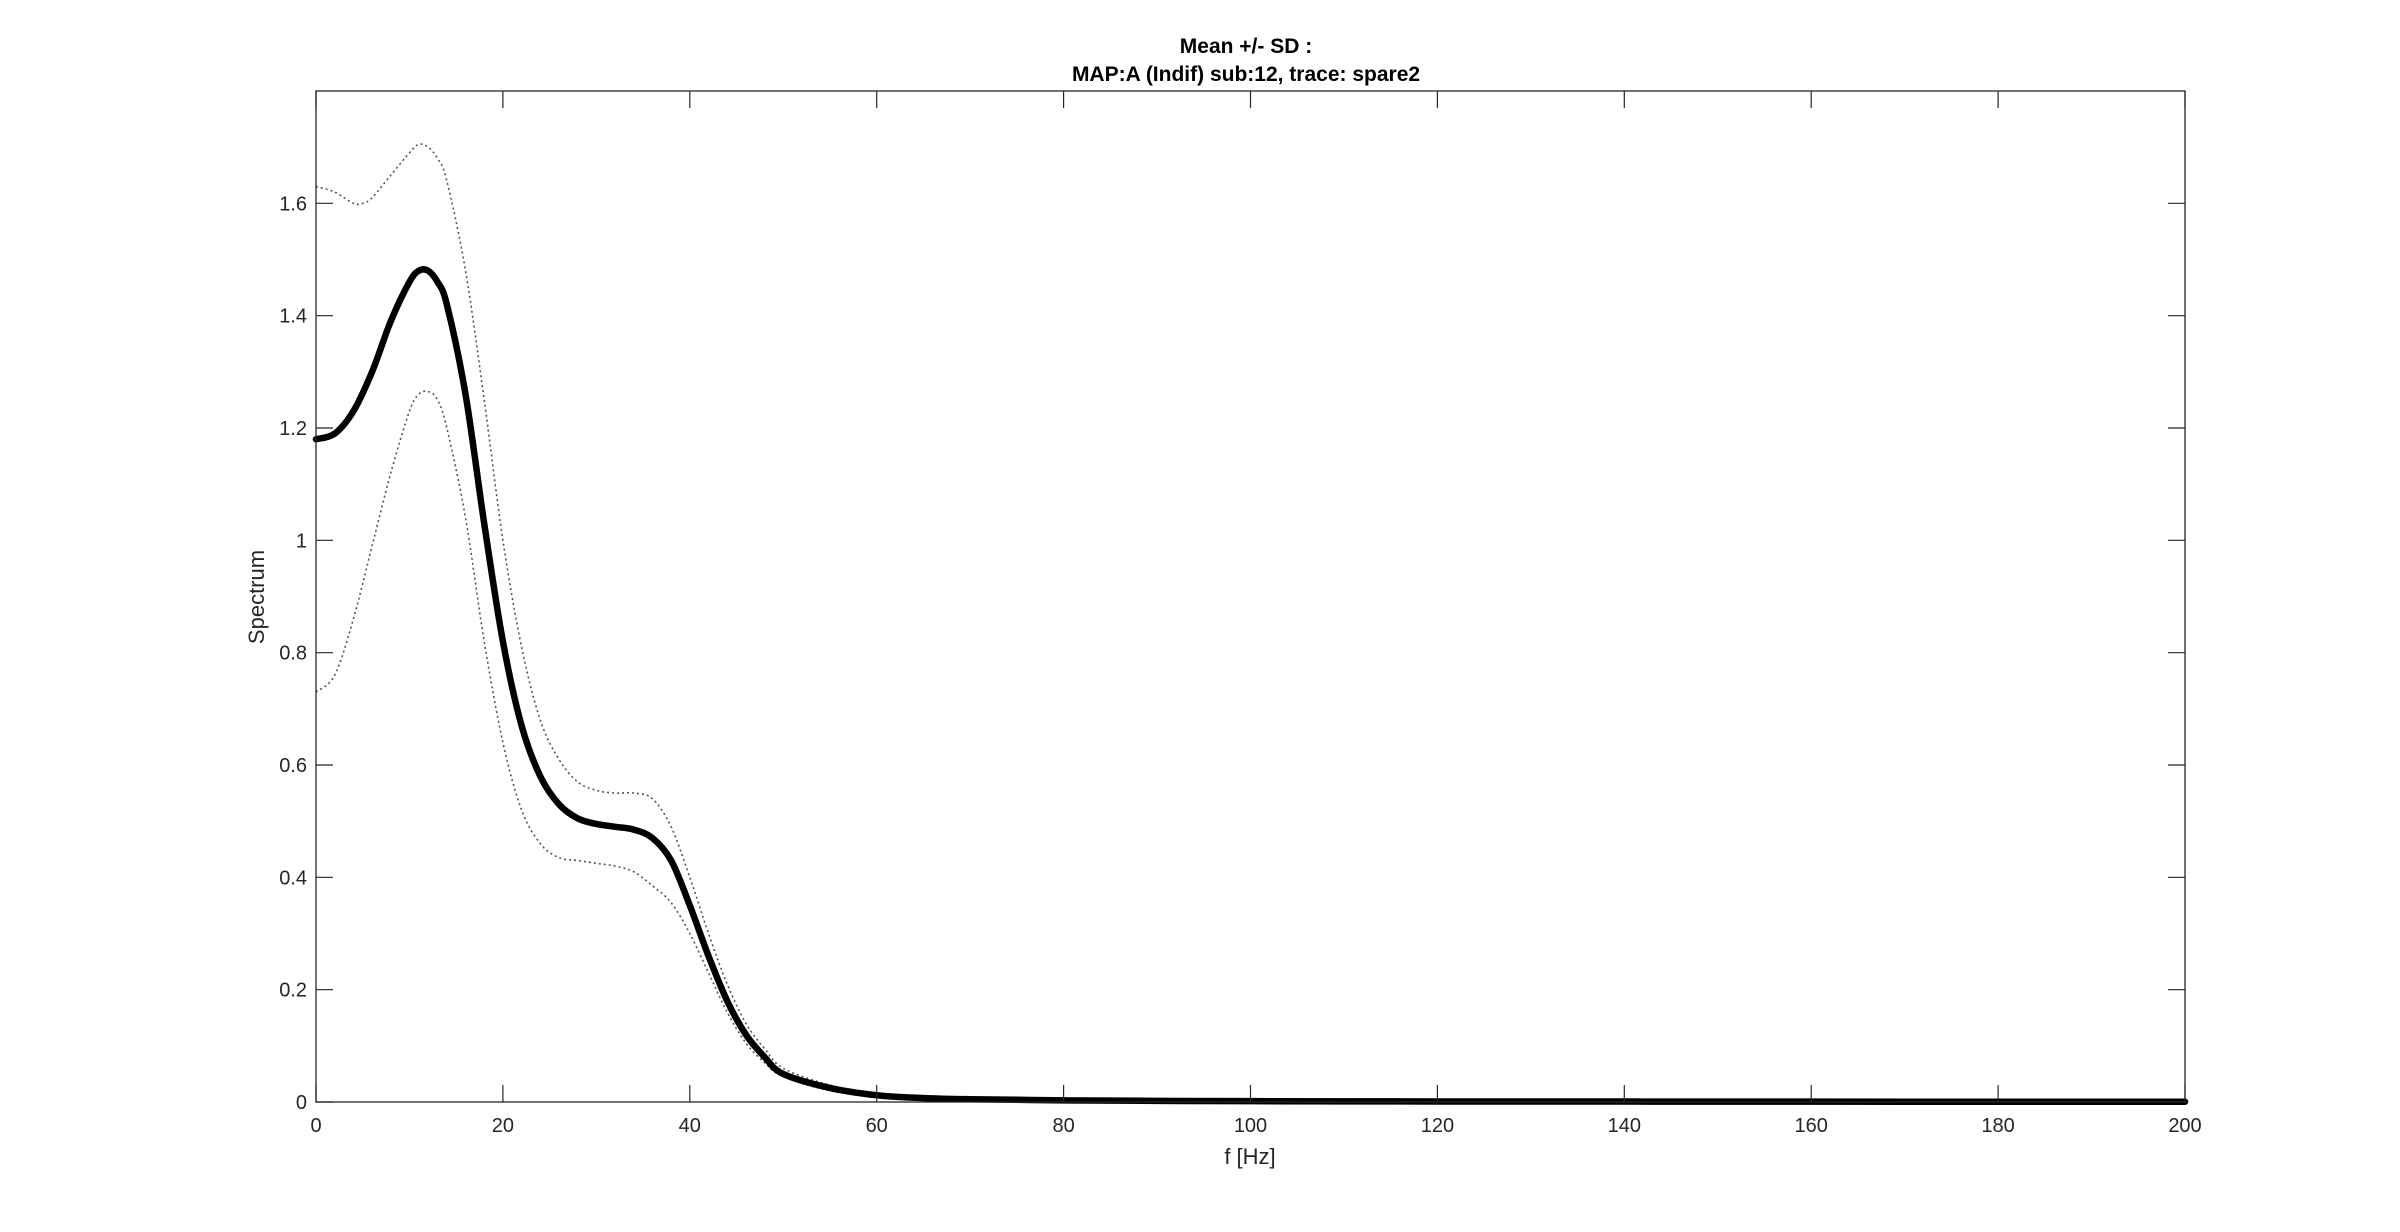  What do you see at coordinates (877, 1126) in the screenshot?
I see `x-tick-label: 60` at bounding box center [877, 1126].